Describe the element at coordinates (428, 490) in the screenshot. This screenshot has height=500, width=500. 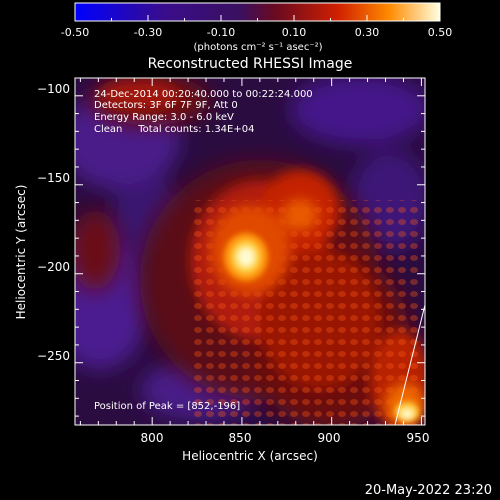
I see `timestamp: 20-May-2022 23:20` at that location.